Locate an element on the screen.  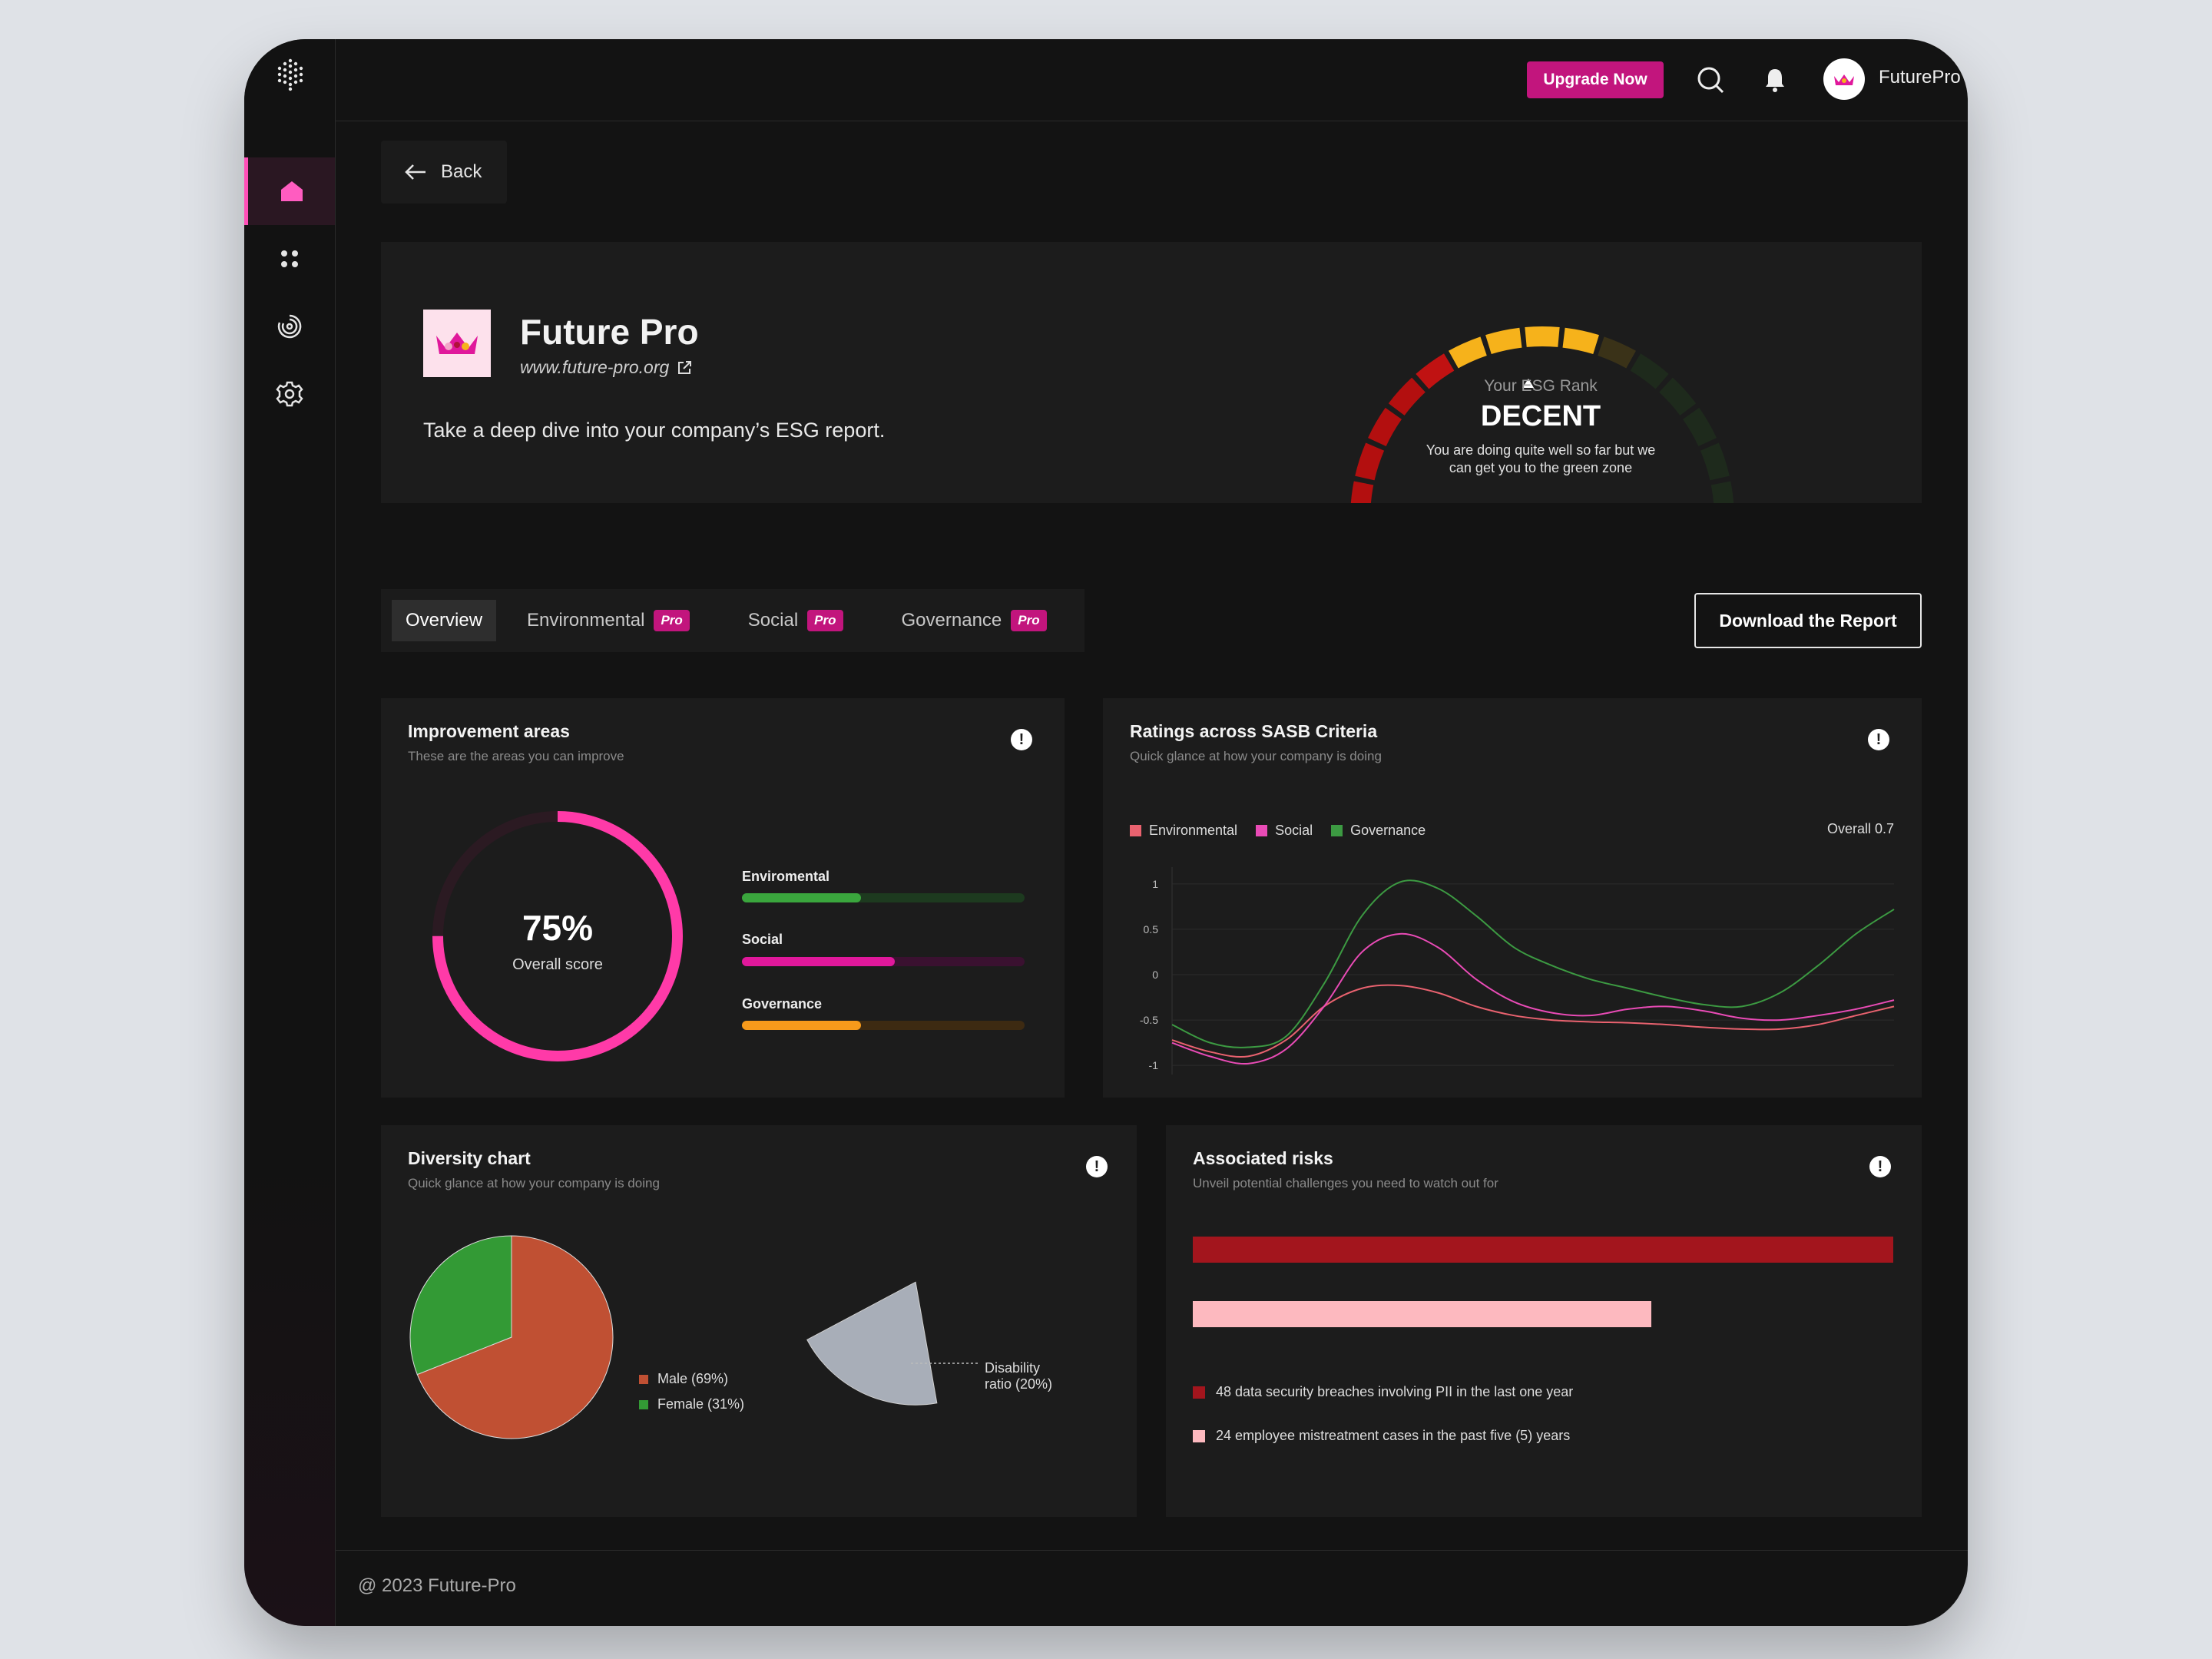
bar-label-social: Social is located at coordinates (762, 940).